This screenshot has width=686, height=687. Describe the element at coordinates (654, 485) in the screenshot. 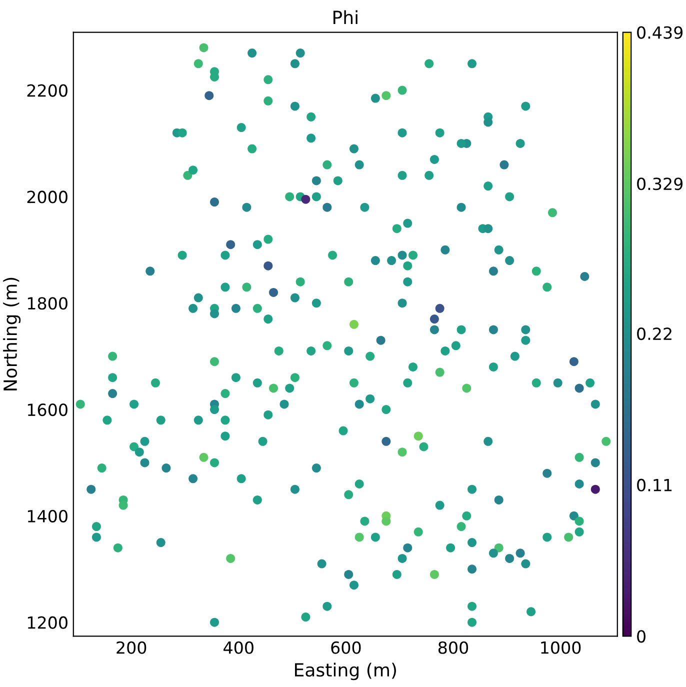

I see `color-bar-label: 0.11` at that location.